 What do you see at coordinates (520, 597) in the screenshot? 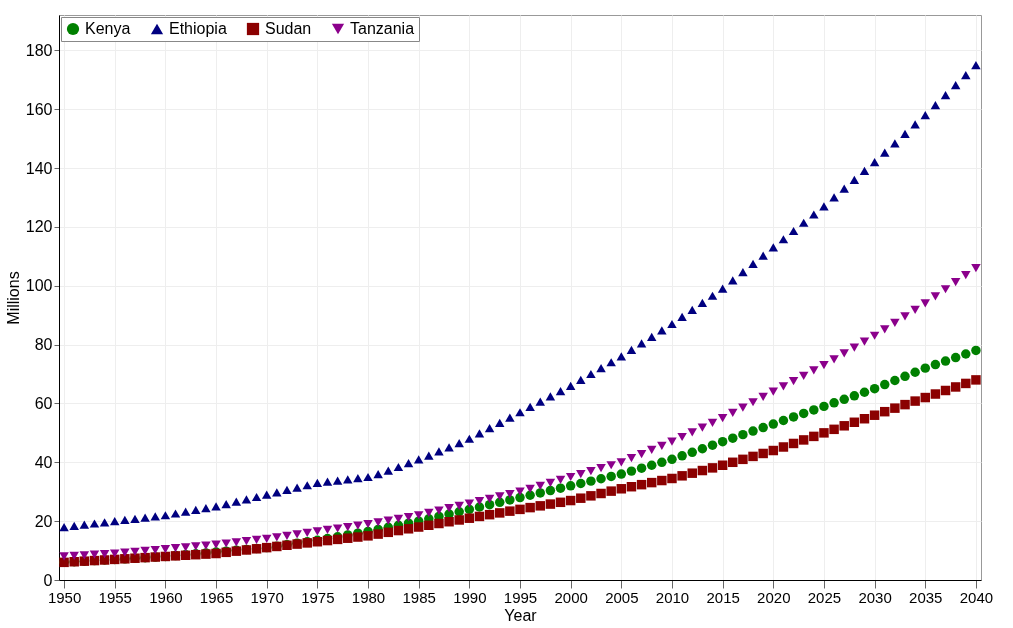
I see `x-tick-label: 1995` at bounding box center [520, 597].